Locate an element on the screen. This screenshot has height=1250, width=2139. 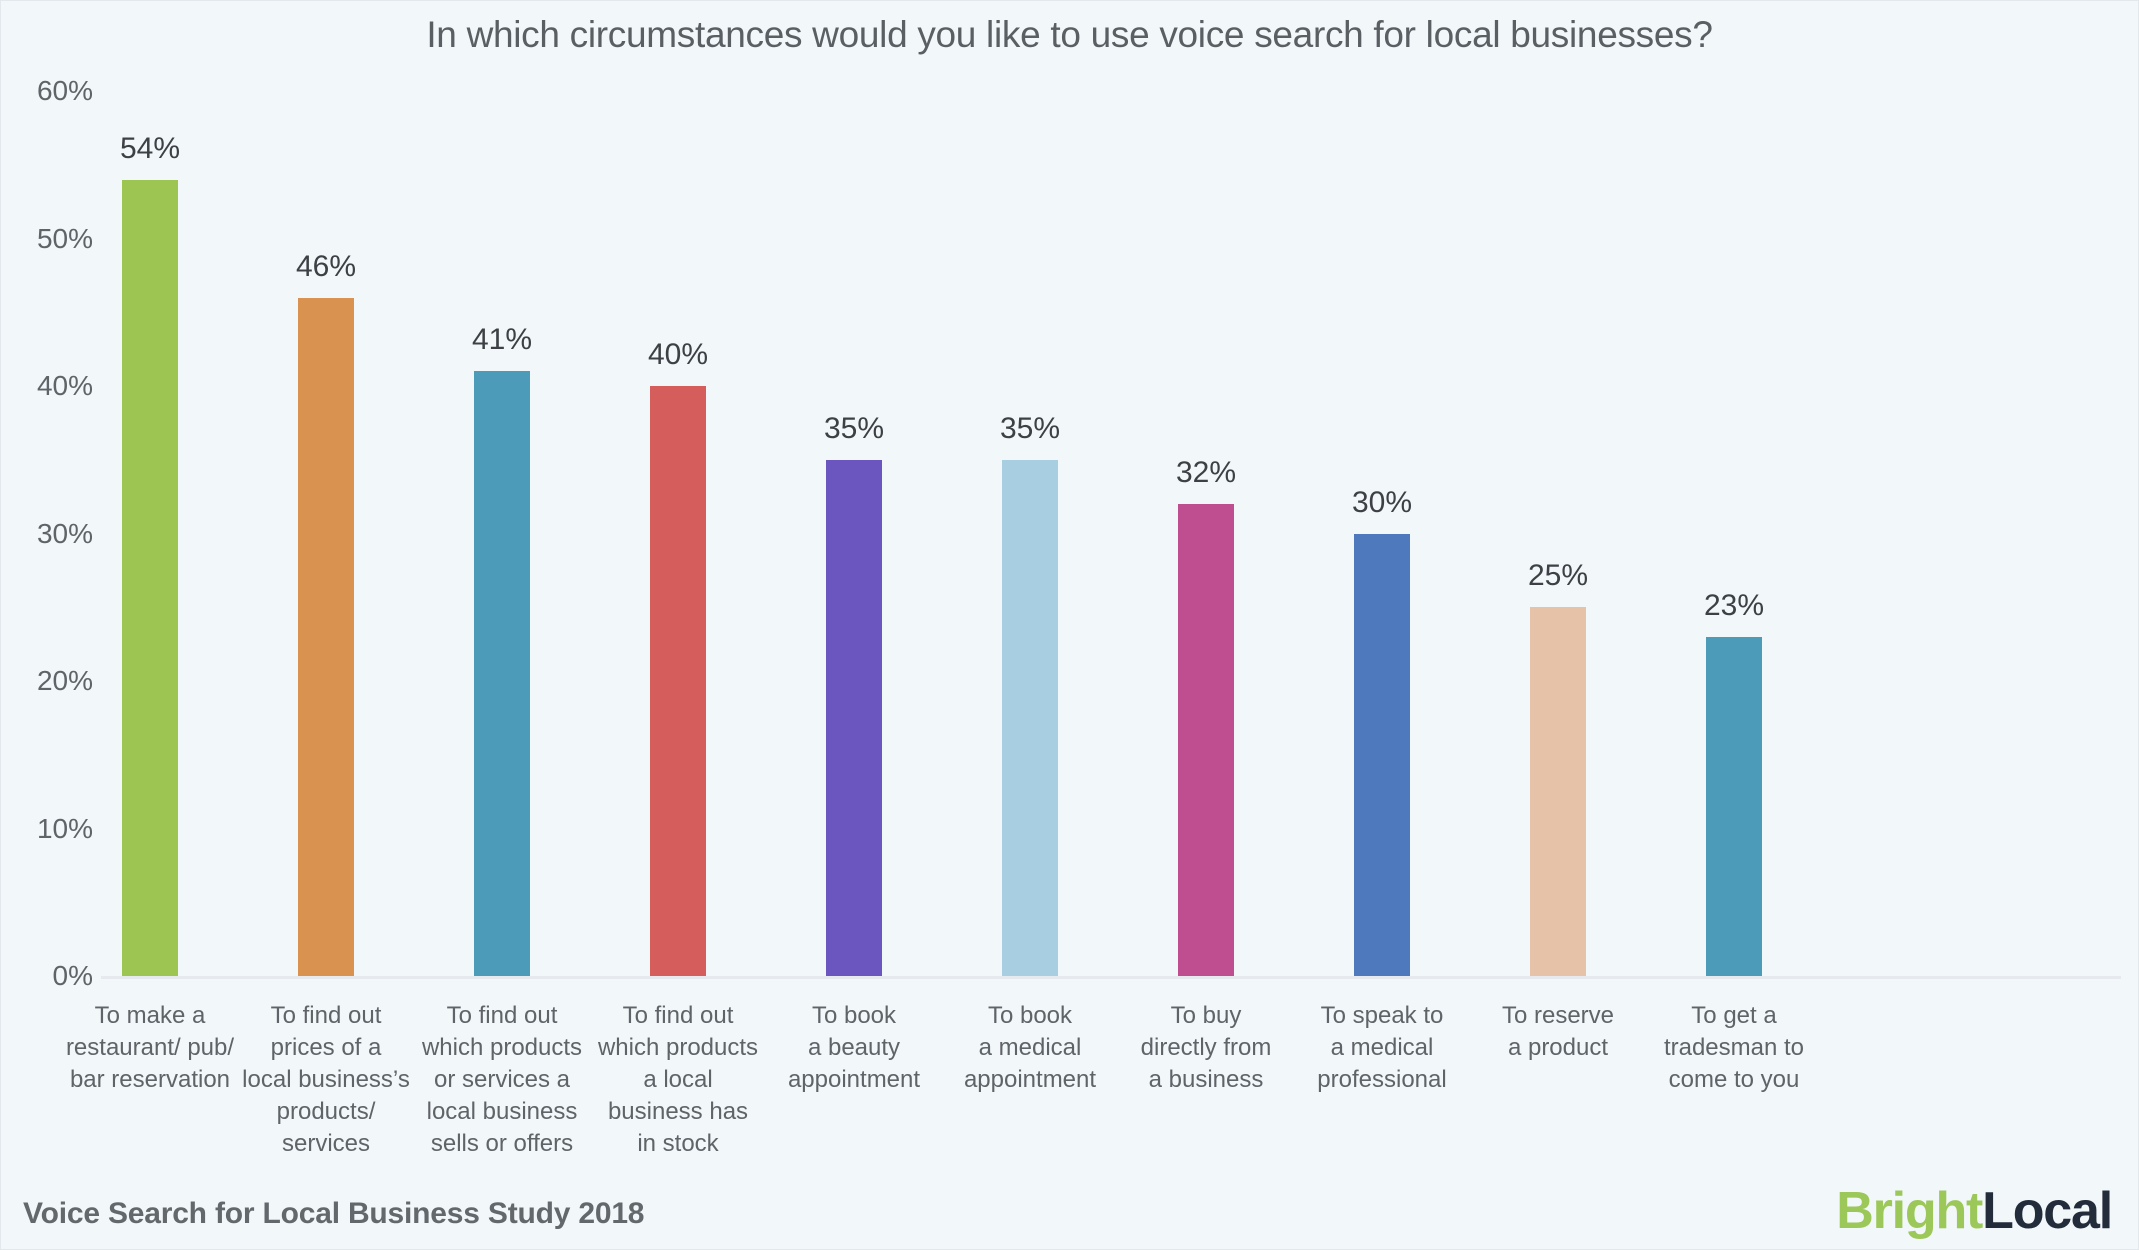
x-axis-category-line: local business’s is located at coordinates (326, 1079).